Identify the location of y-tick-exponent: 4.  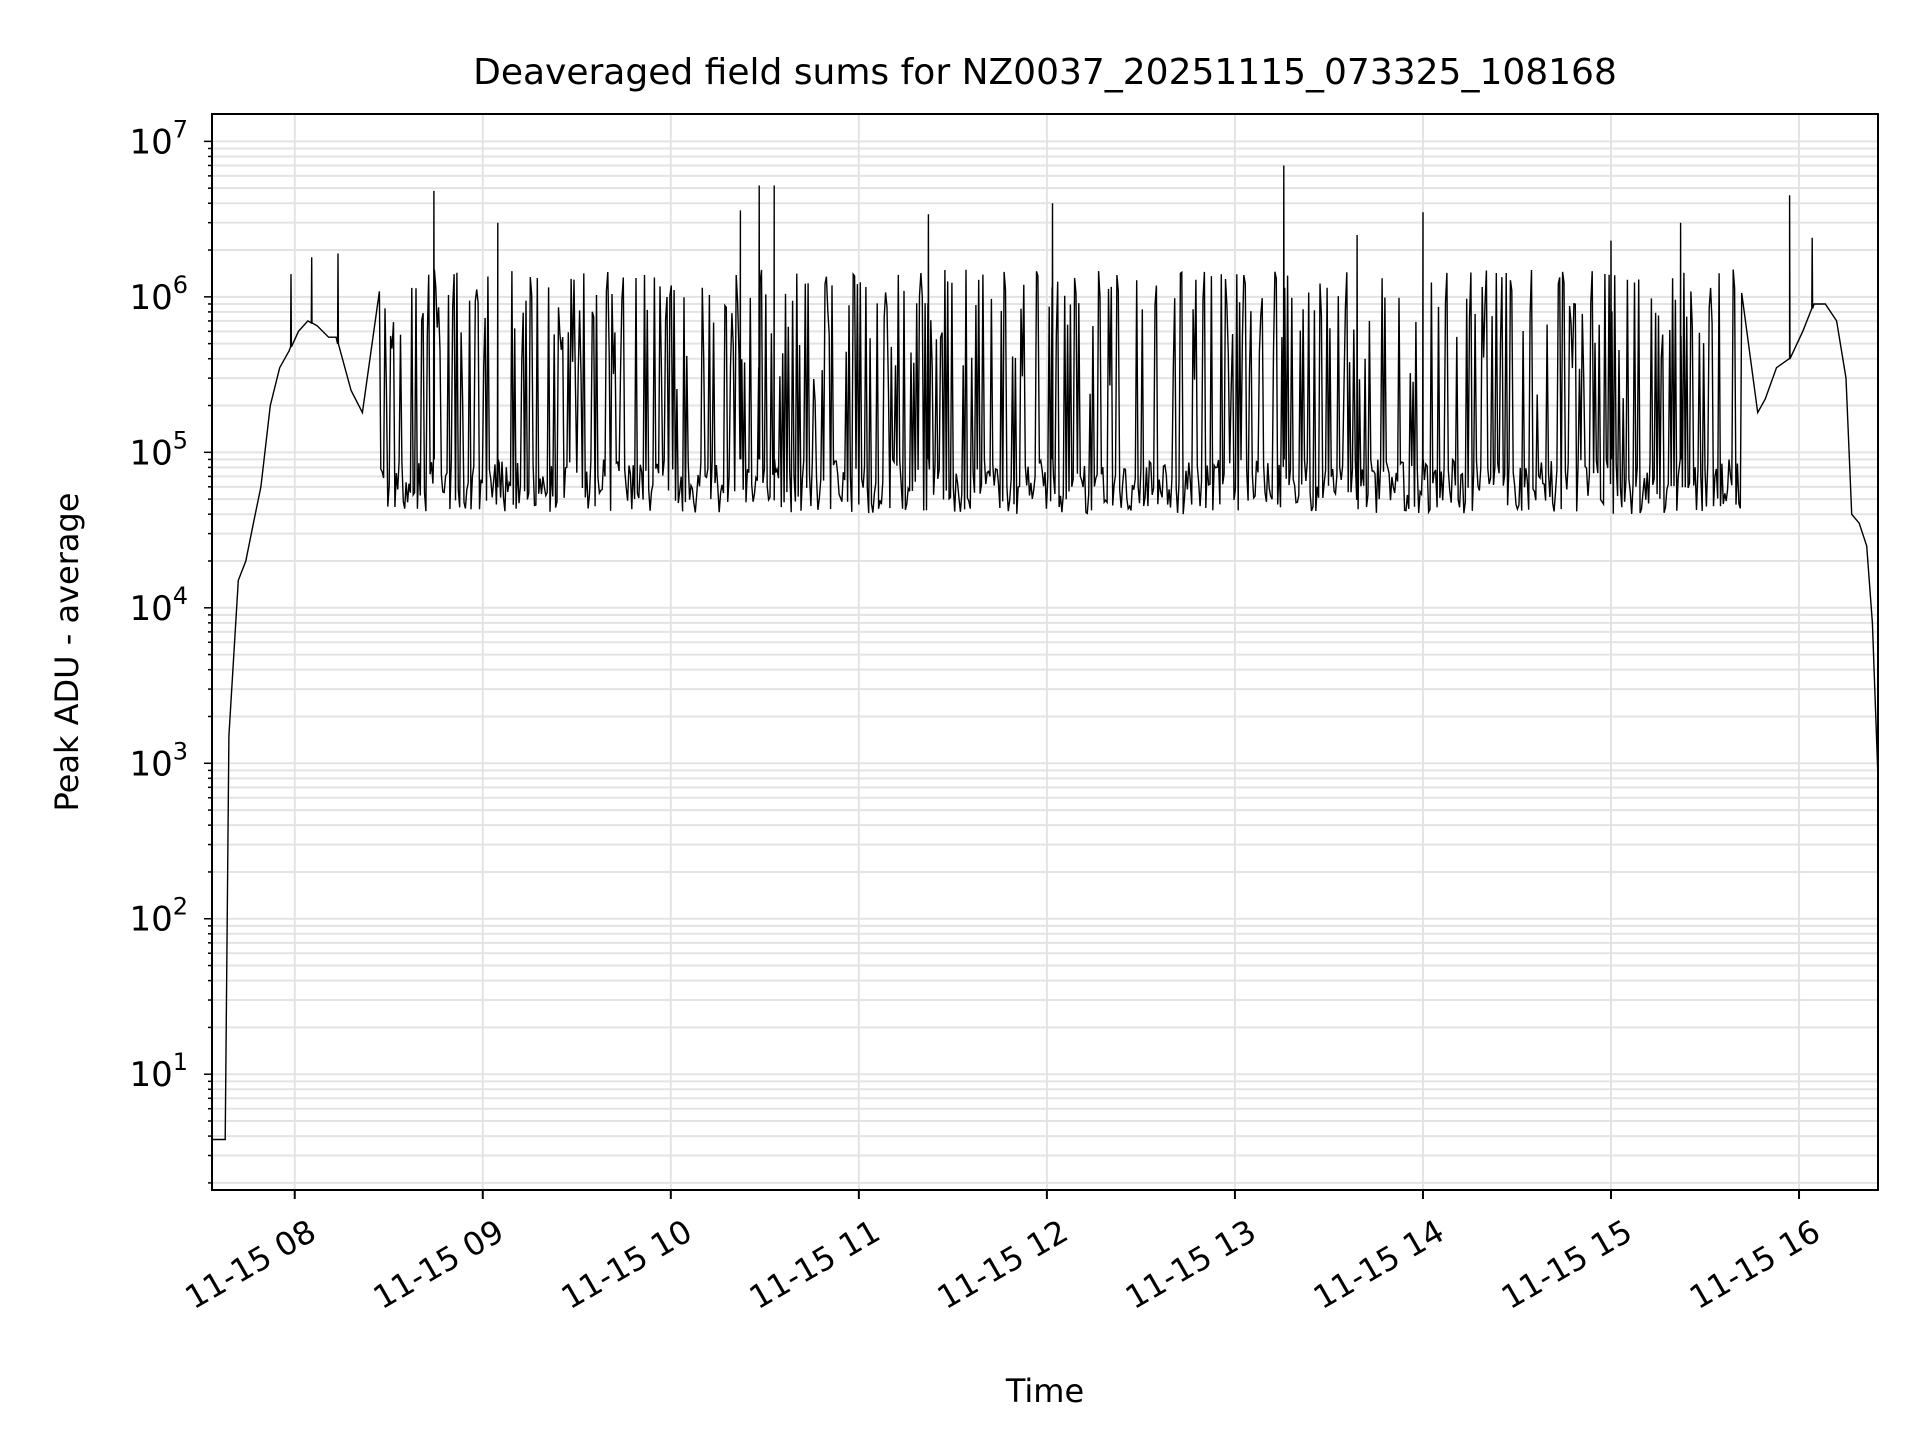
(180, 596).